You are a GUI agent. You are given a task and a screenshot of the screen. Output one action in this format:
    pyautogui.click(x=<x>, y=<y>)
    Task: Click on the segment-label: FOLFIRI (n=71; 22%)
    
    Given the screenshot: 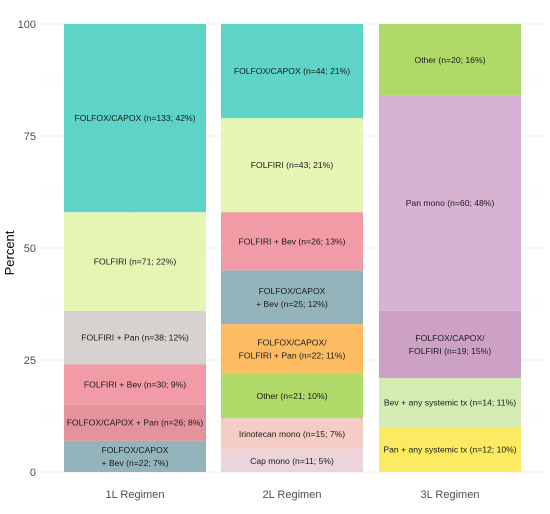 What is the action you would take?
    pyautogui.click(x=135, y=261)
    